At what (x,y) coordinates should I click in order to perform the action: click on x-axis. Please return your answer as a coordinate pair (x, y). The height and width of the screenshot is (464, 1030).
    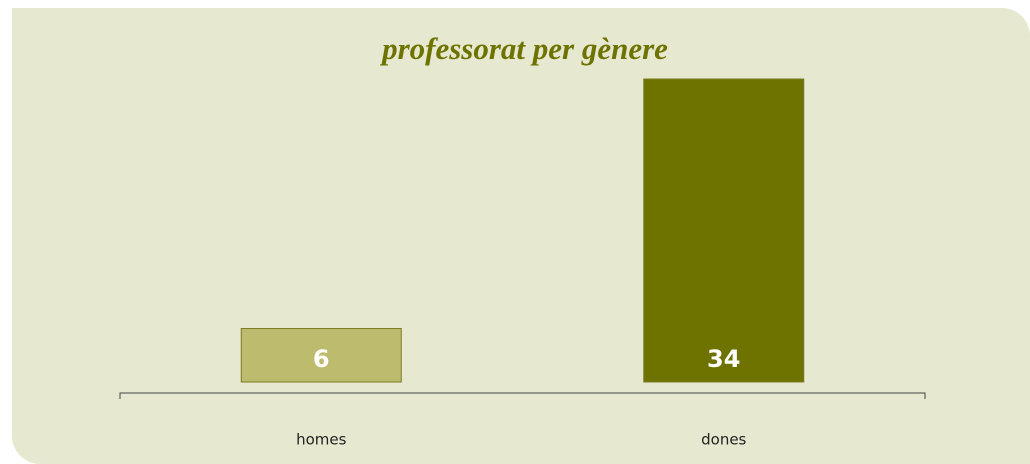
    Looking at the image, I should click on (522, 395).